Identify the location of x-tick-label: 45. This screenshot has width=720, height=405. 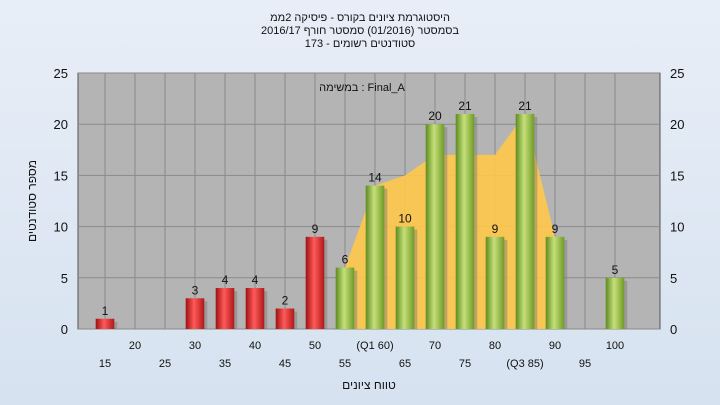
(285, 364).